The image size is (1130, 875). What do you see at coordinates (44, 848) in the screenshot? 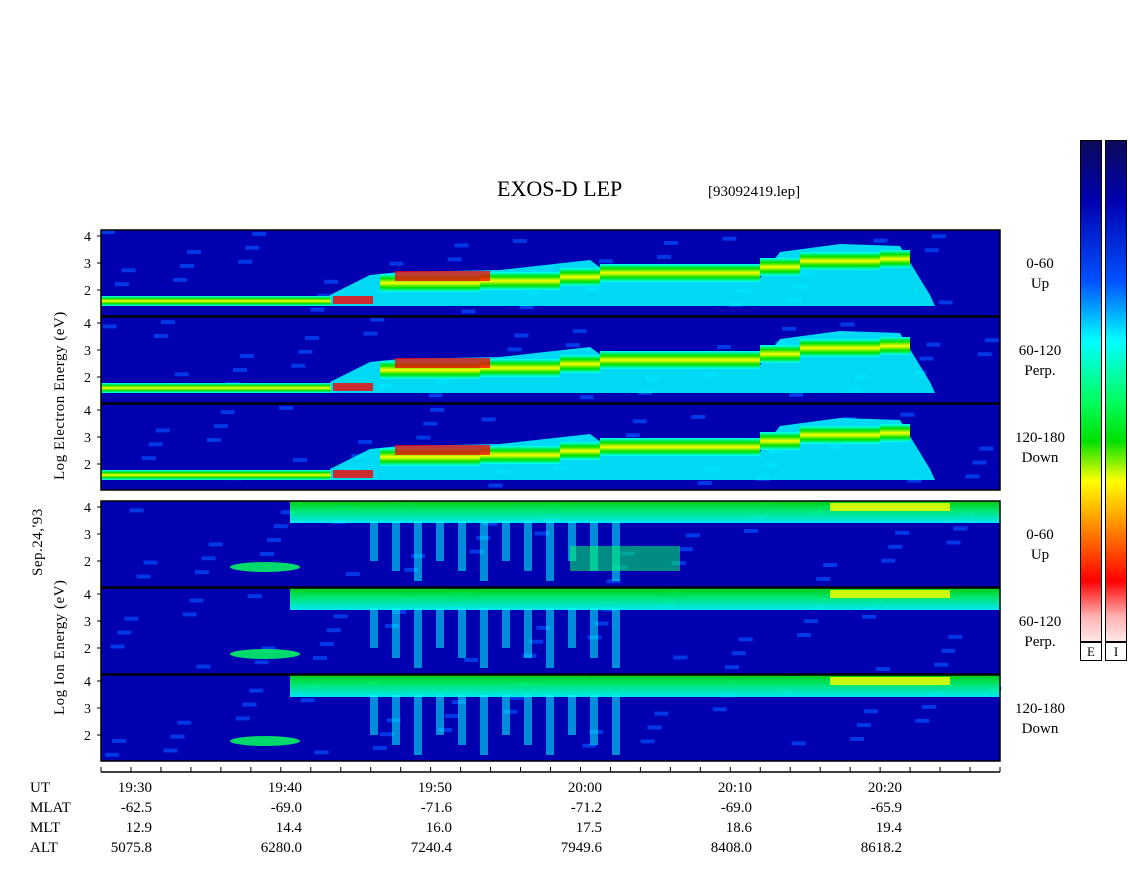
I see `orbit-row-label: ALT` at bounding box center [44, 848].